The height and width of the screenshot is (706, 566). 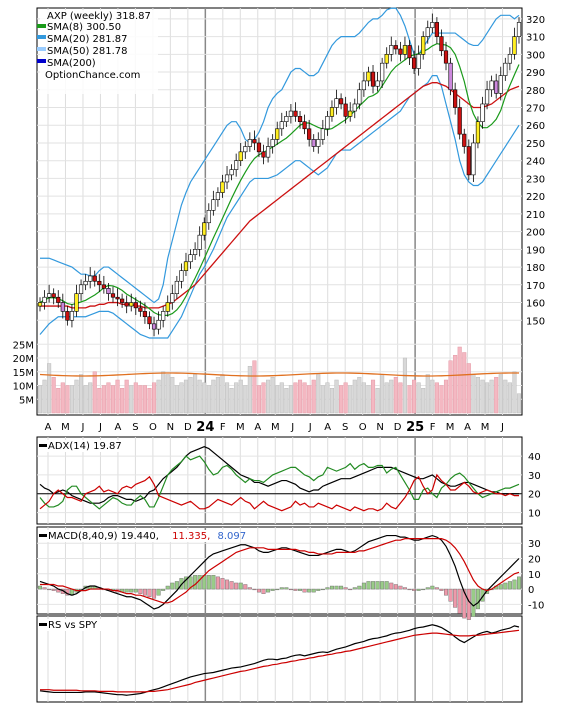 I want to click on macd-label-main: MACD(8,40,9) 19.440,, so click(x=103, y=536).